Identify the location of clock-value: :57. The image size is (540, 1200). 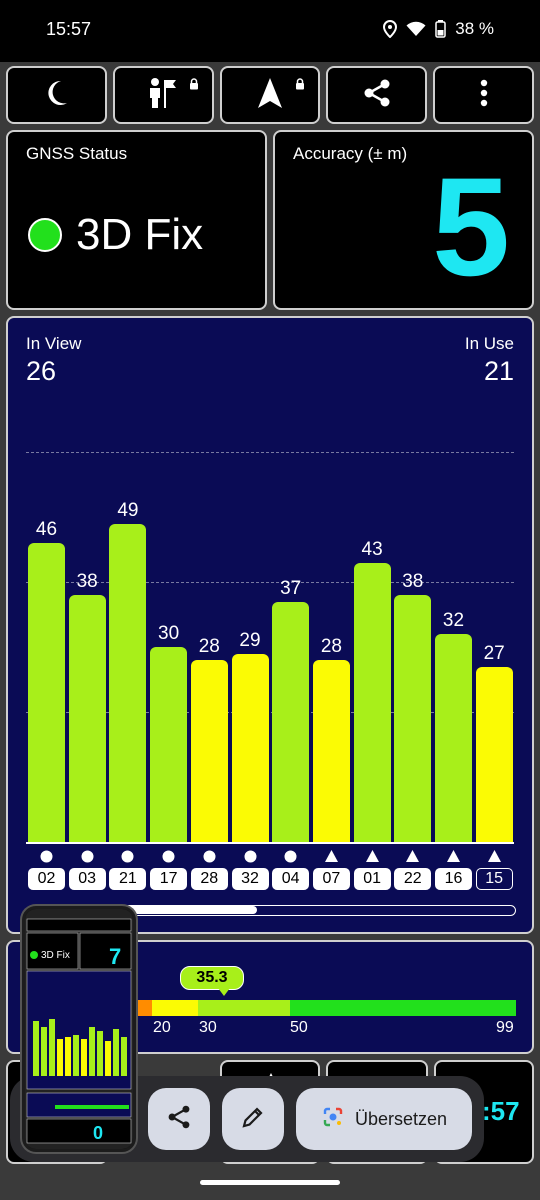
(501, 1111).